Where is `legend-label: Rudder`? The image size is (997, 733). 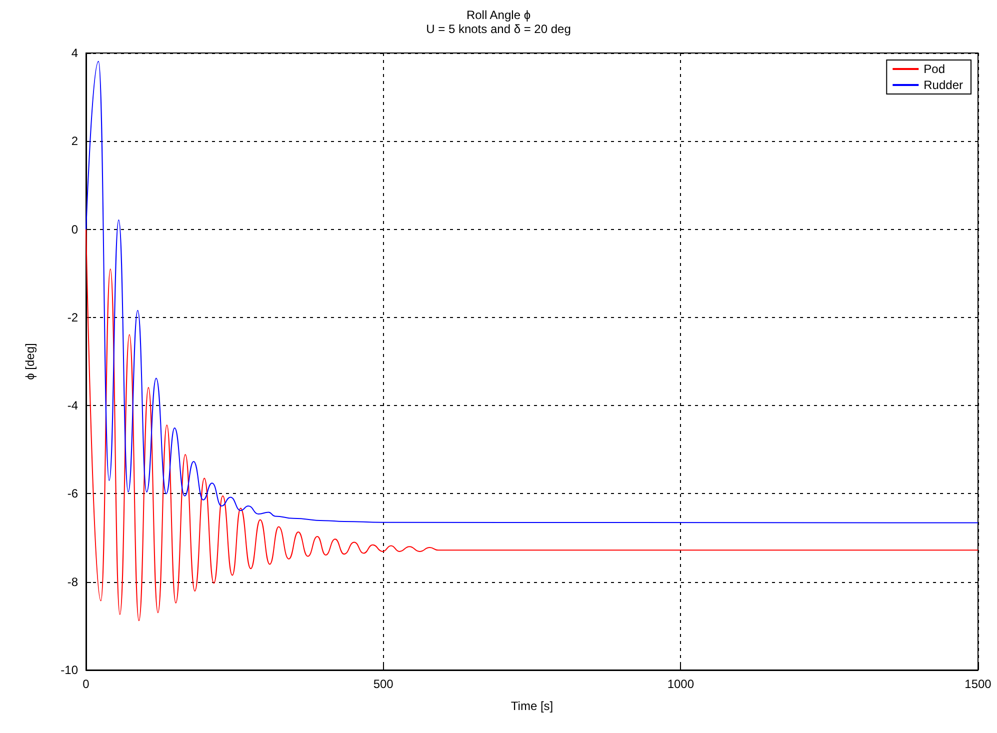
legend-label: Rudder is located at coordinates (944, 85).